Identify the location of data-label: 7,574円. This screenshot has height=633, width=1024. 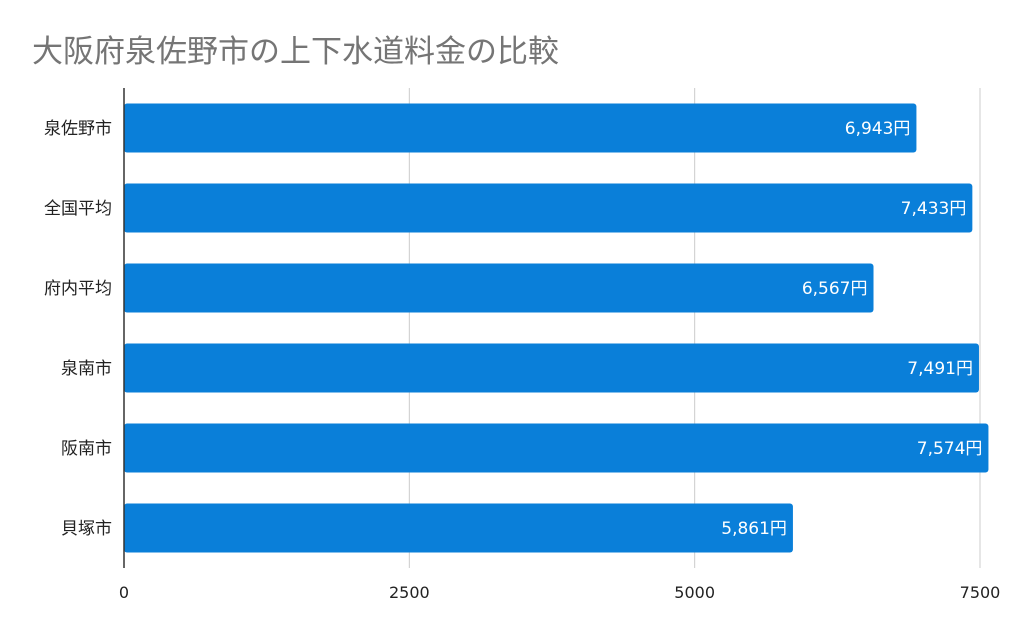
(950, 449).